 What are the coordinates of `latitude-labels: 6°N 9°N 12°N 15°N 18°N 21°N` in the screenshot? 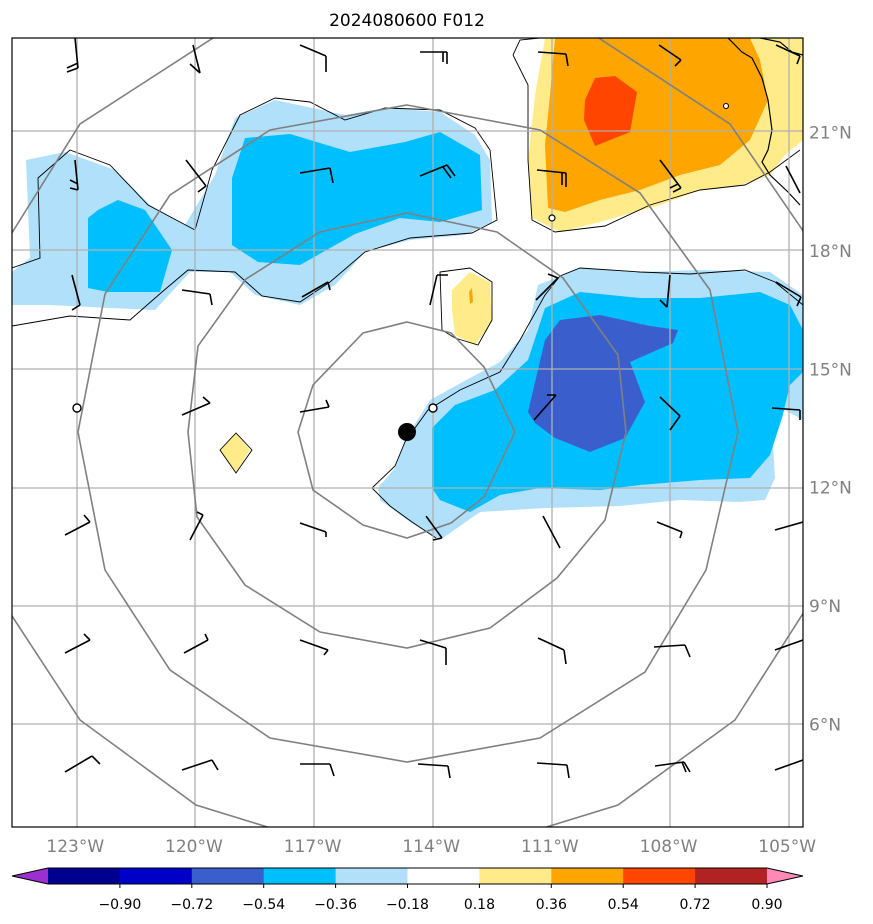 It's located at (830, 430).